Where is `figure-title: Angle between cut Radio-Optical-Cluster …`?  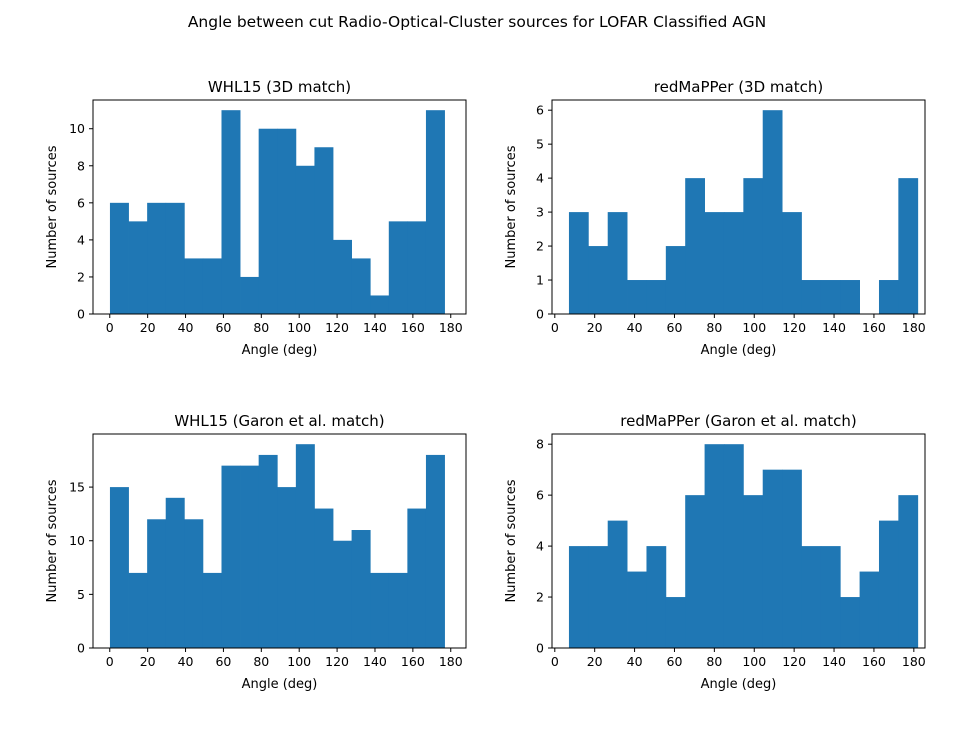 figure-title: Angle between cut Radio-Optical-Cluster … is located at coordinates (477, 22).